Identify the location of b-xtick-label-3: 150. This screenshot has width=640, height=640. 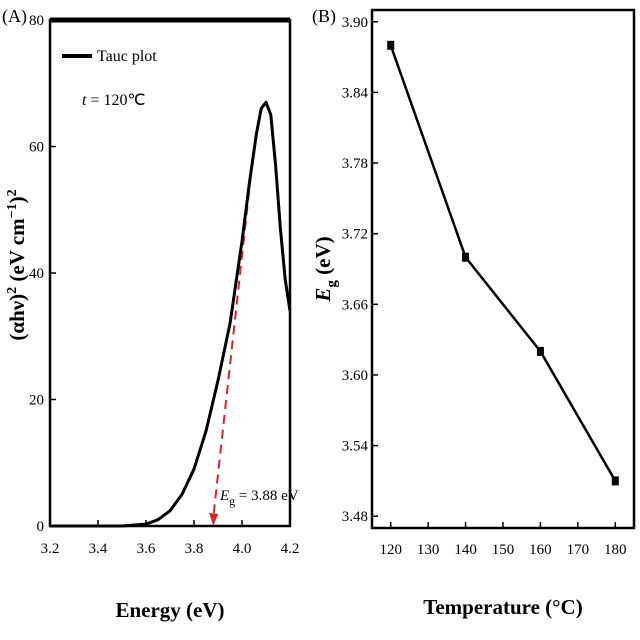
(503, 550).